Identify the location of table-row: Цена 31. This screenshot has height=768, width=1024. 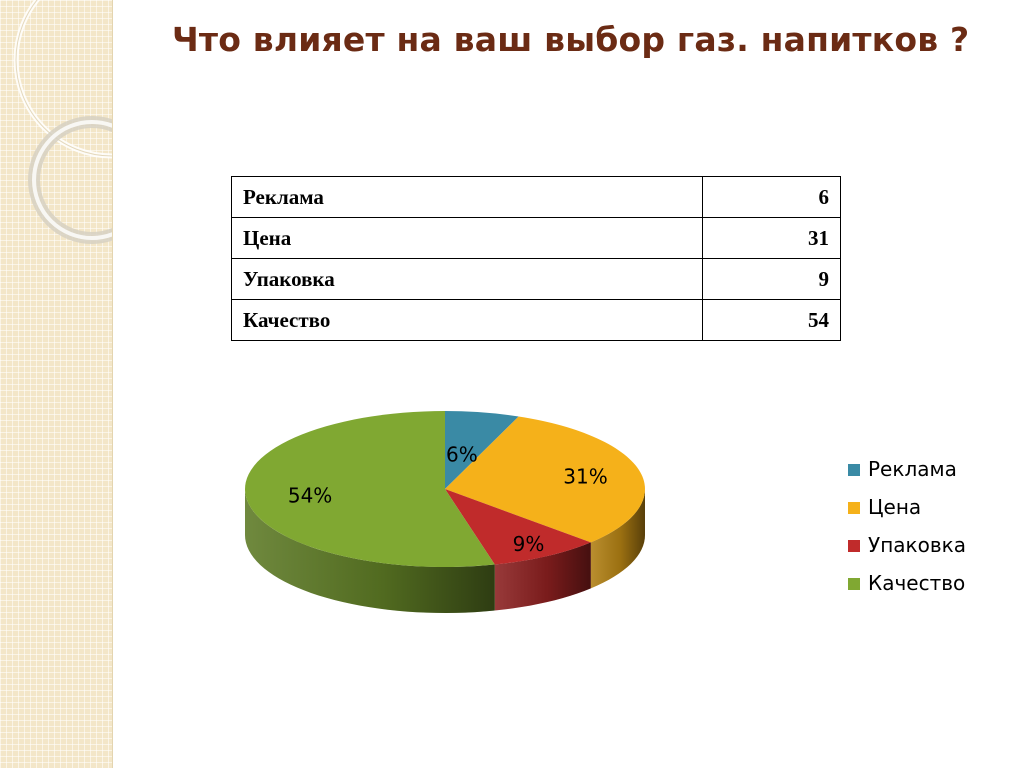
(536, 238).